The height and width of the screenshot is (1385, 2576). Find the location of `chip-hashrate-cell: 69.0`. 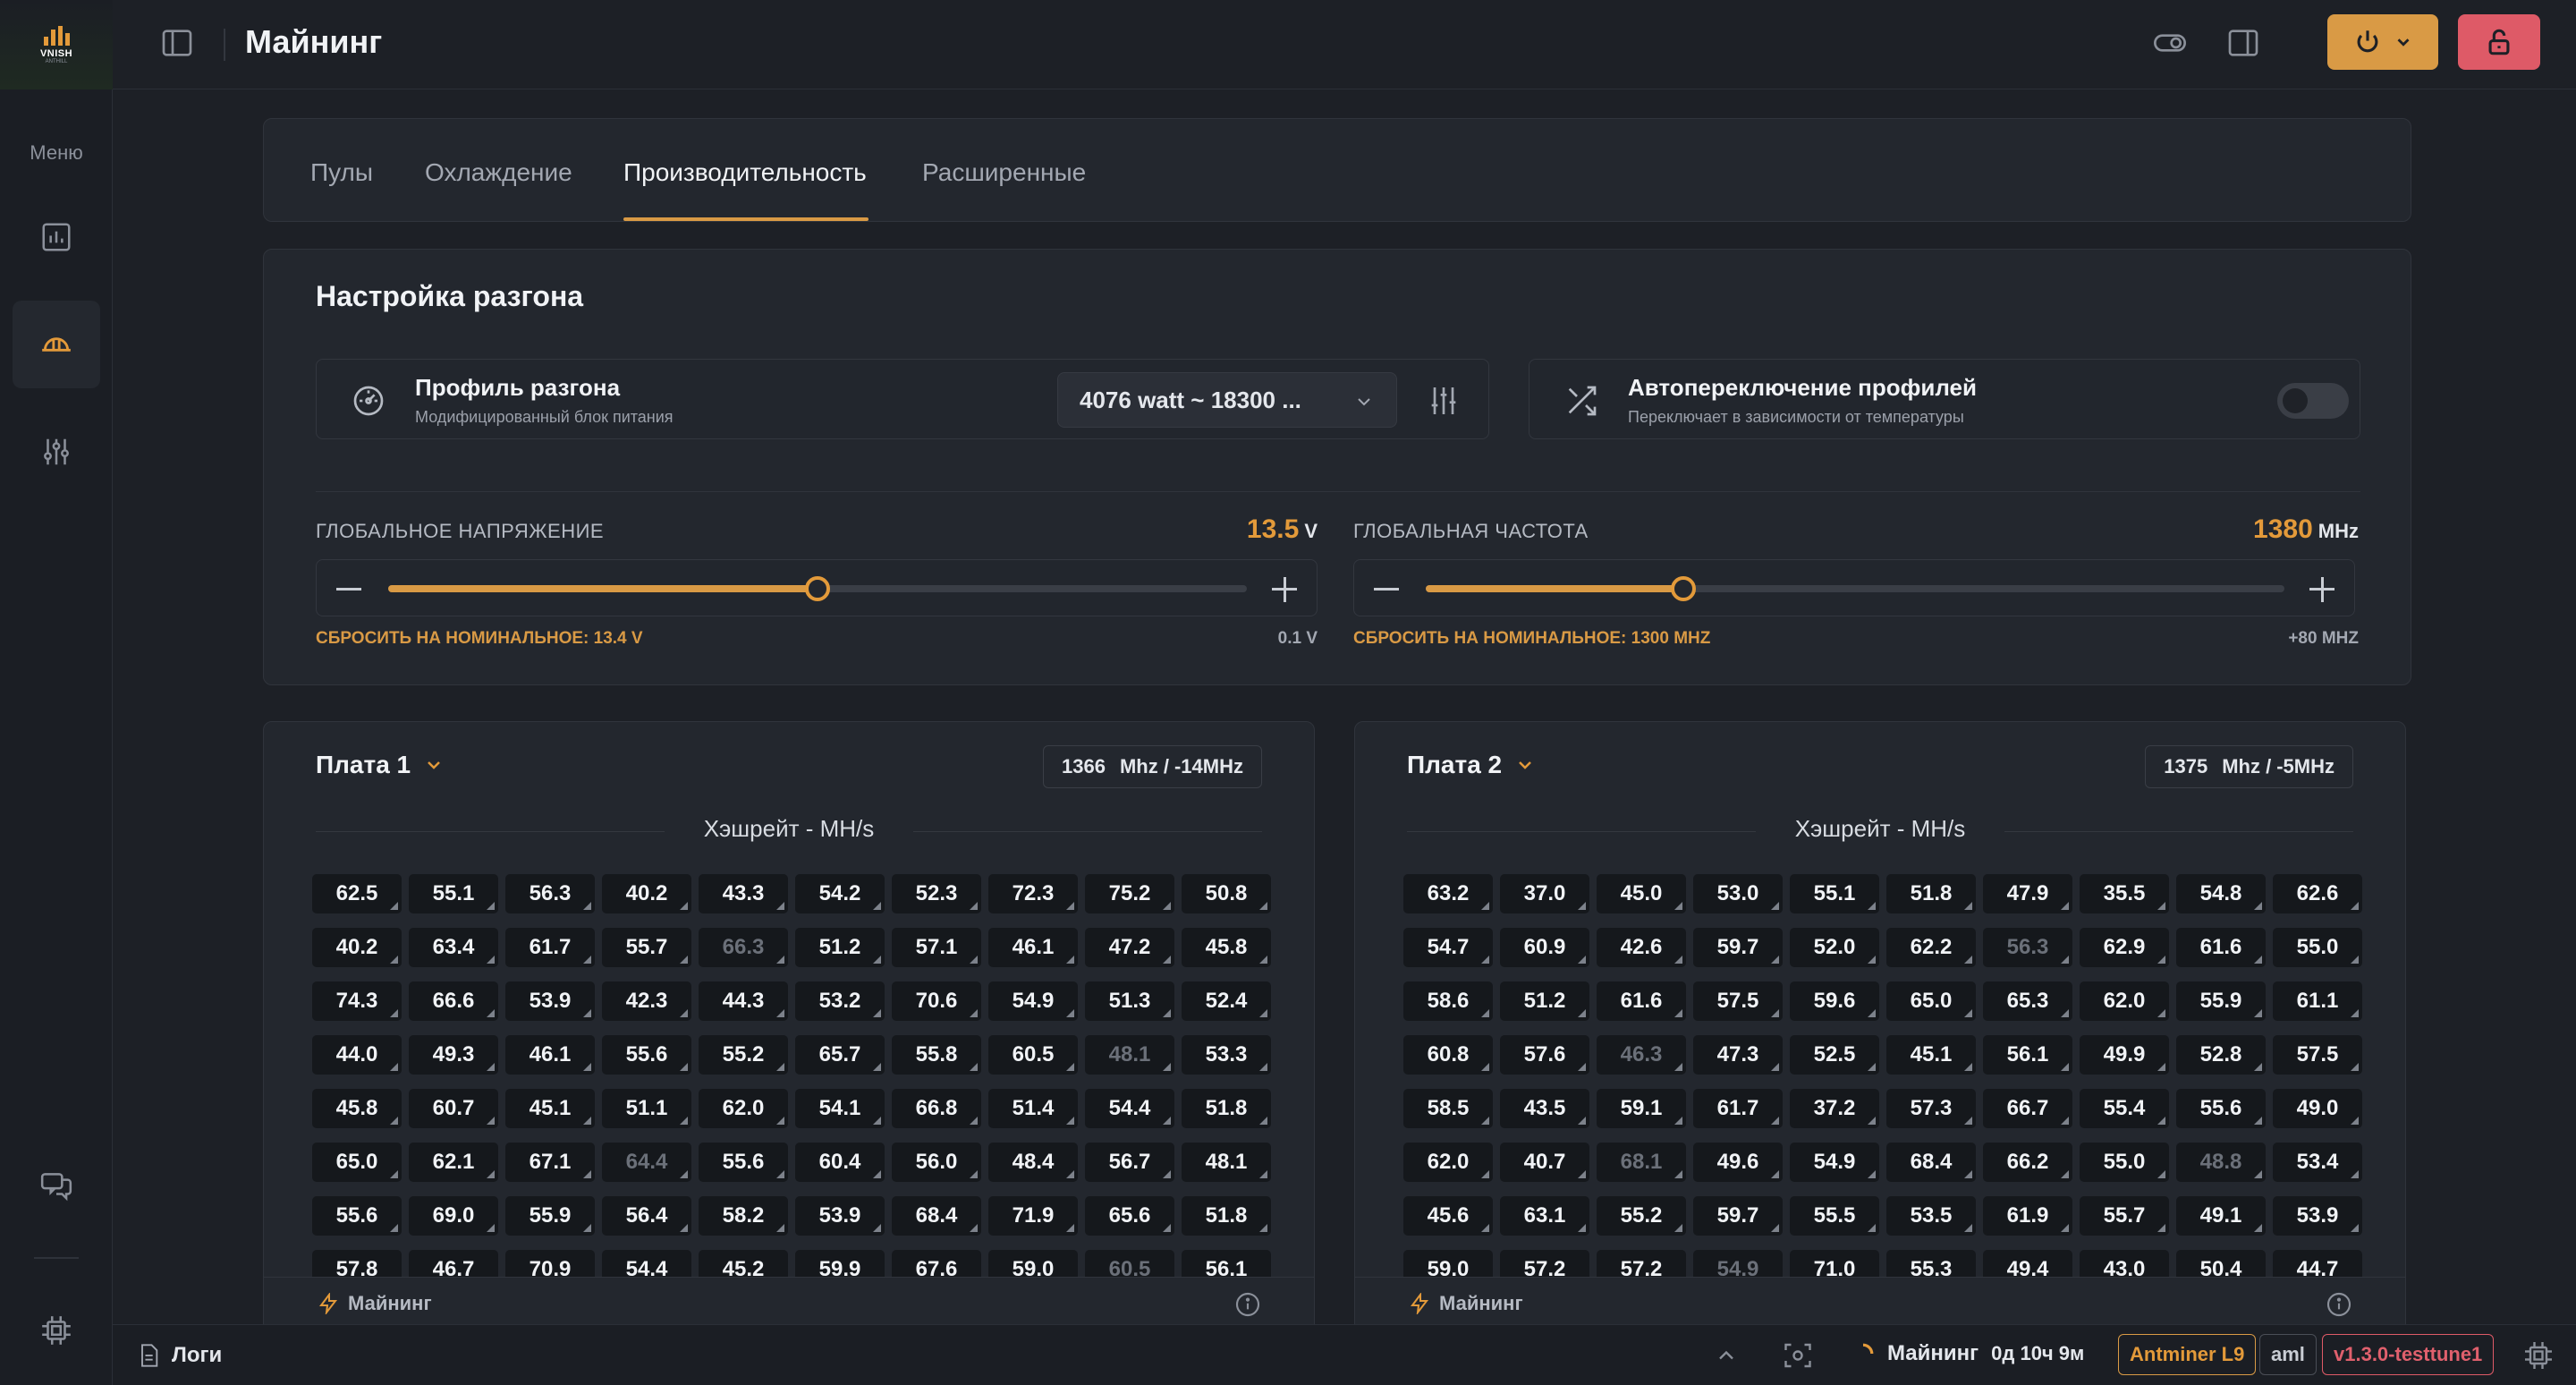

chip-hashrate-cell: 69.0 is located at coordinates (453, 1216).